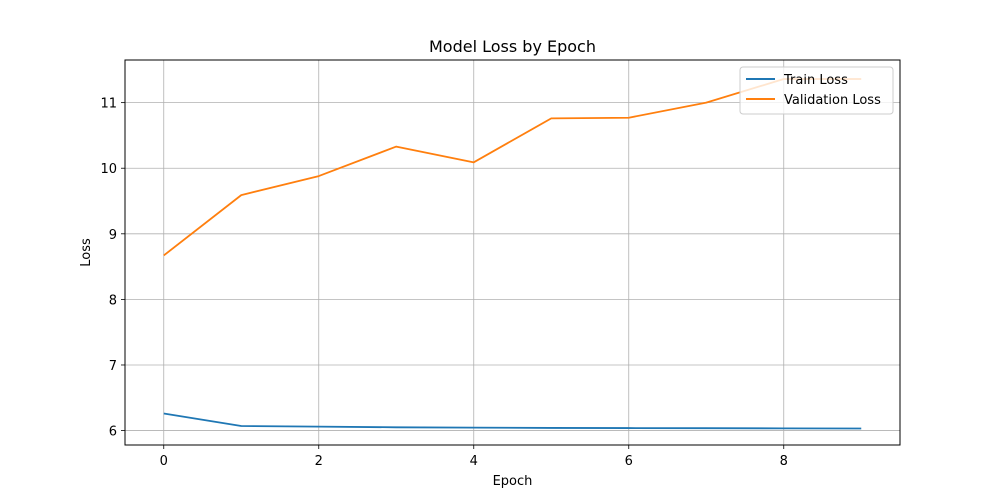  Describe the element at coordinates (832, 100) in the screenshot. I see `legend-label-validation: Validation Loss` at that location.